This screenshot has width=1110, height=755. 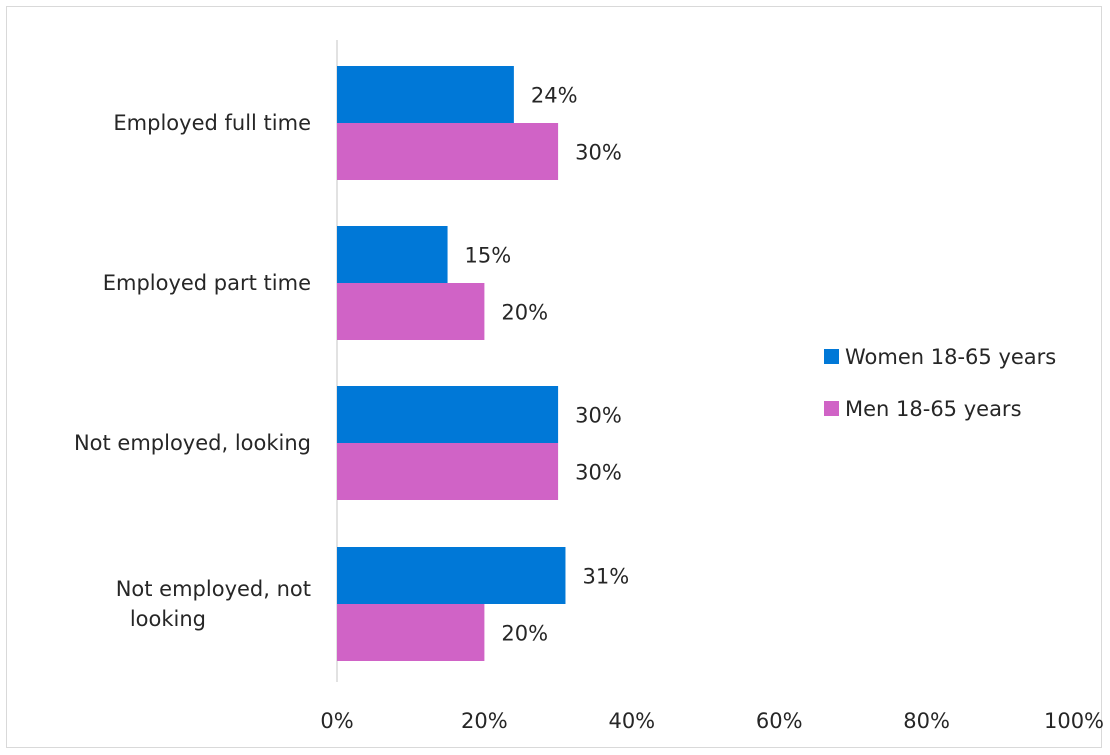 What do you see at coordinates (207, 283) in the screenshot?
I see `category-label: Employed part time` at bounding box center [207, 283].